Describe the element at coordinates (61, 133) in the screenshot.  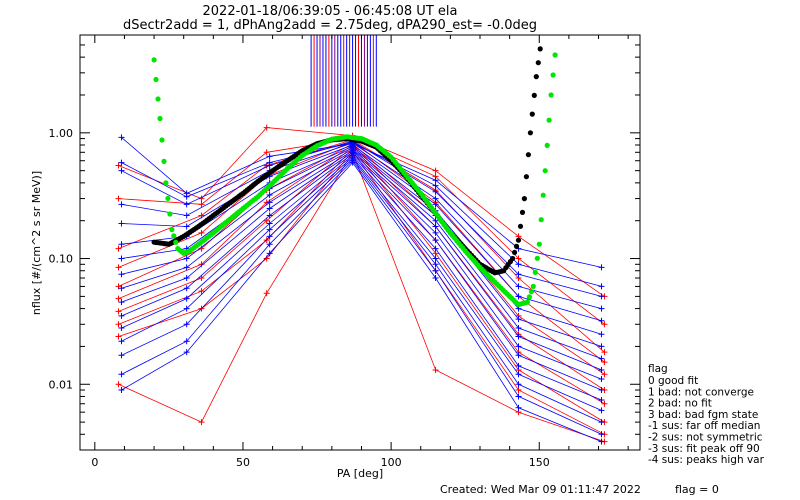
I see `y-tick-label: 1.00` at that location.